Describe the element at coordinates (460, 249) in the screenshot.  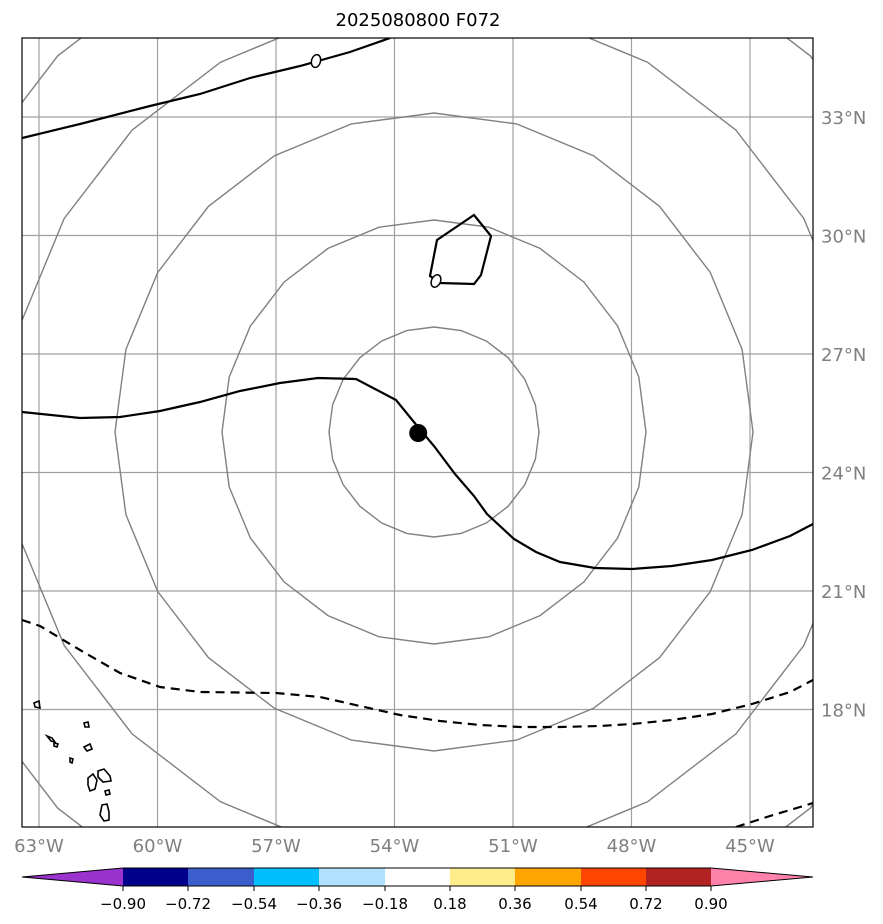
I see `contour-closed-north` at that location.